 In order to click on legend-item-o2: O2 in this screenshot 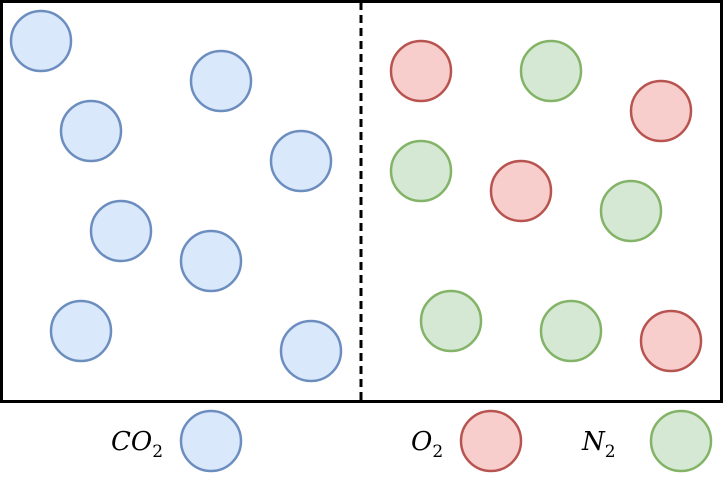, I will do `click(467, 441)`.